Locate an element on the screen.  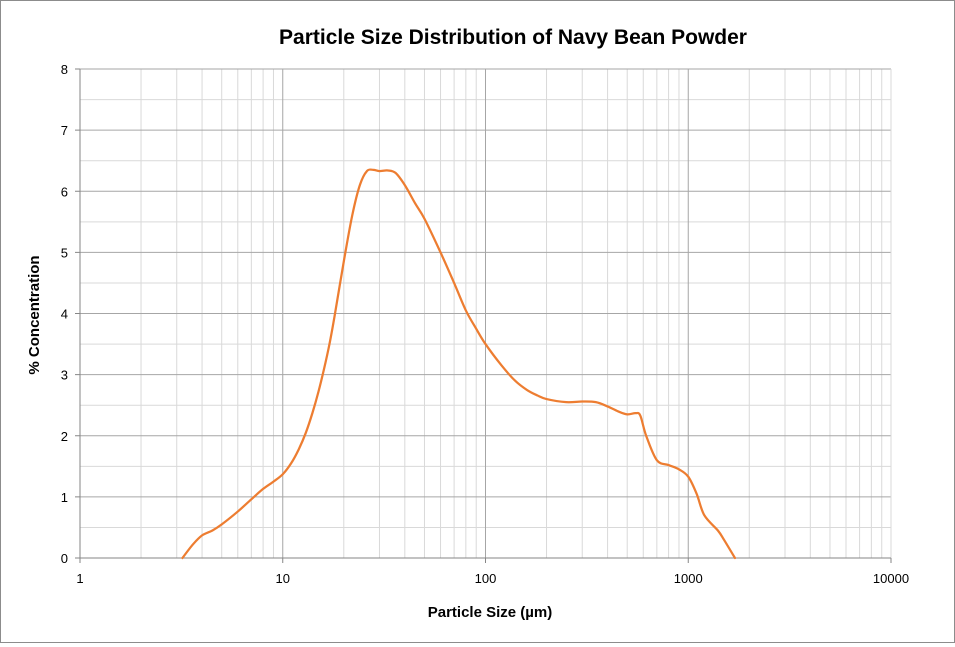
x-tick-label: 10000 is located at coordinates (891, 578).